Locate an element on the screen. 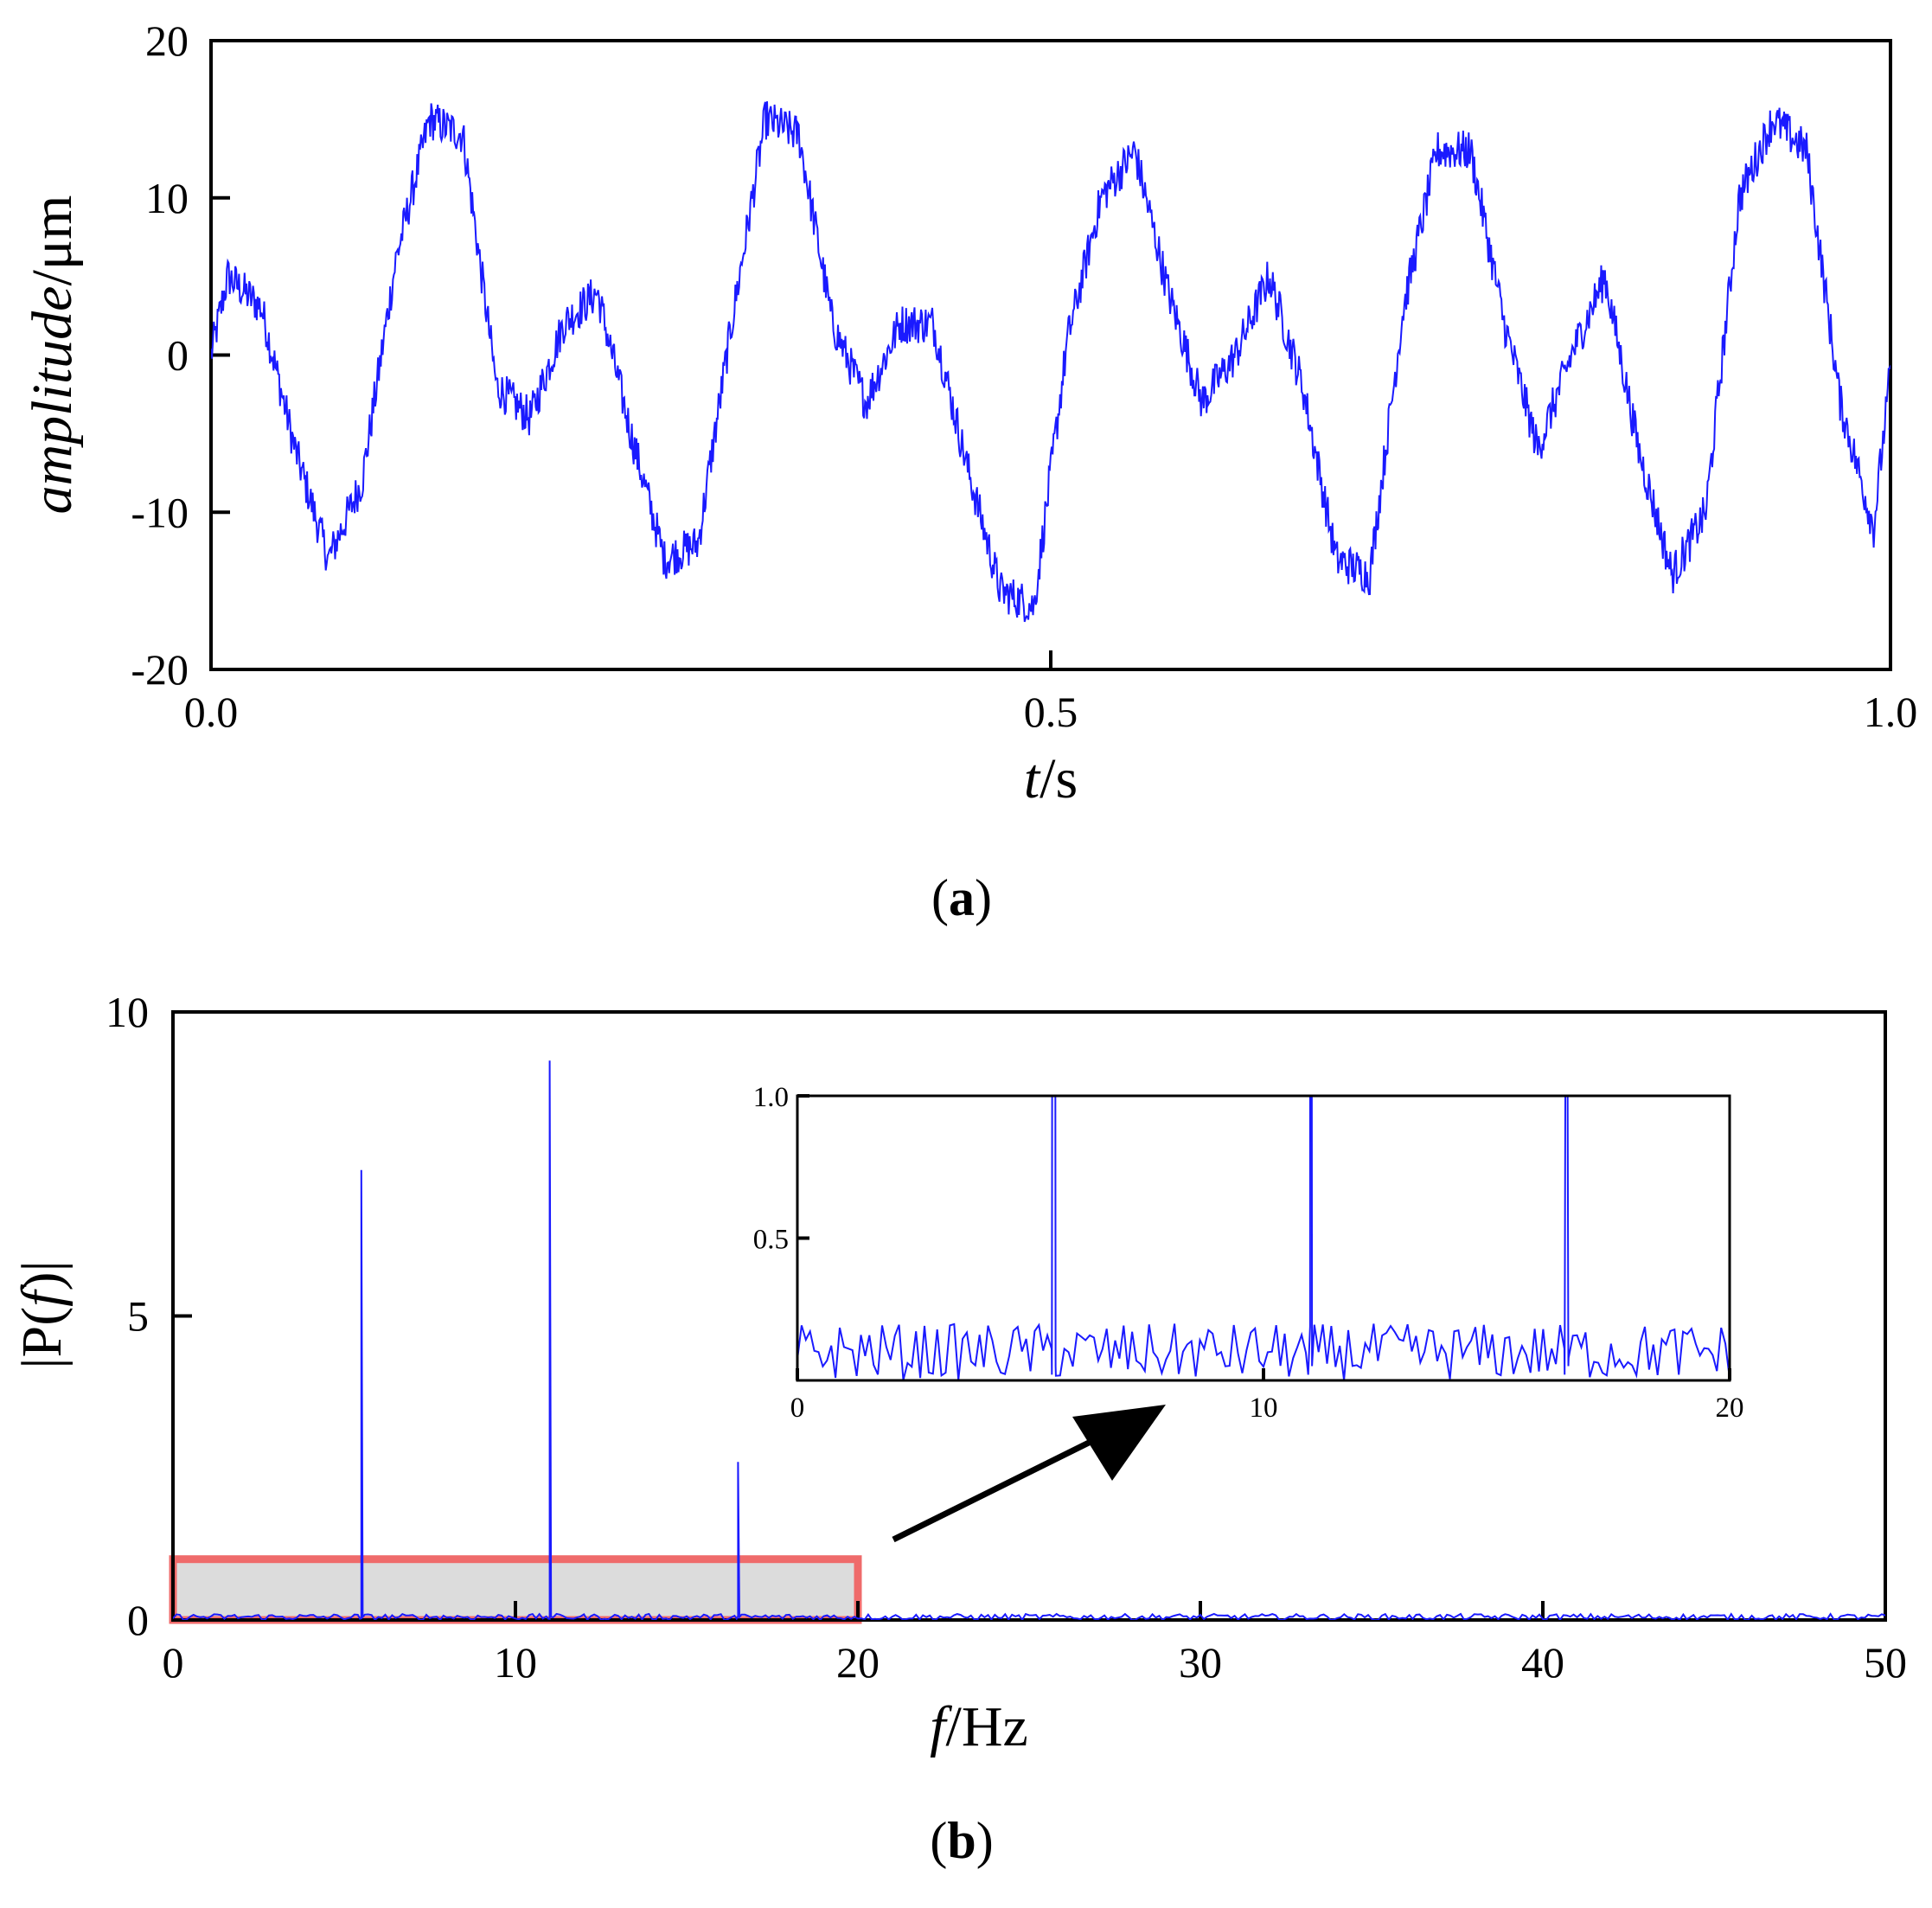  panel-b-y-tick-label: 5 is located at coordinates (138, 1316).